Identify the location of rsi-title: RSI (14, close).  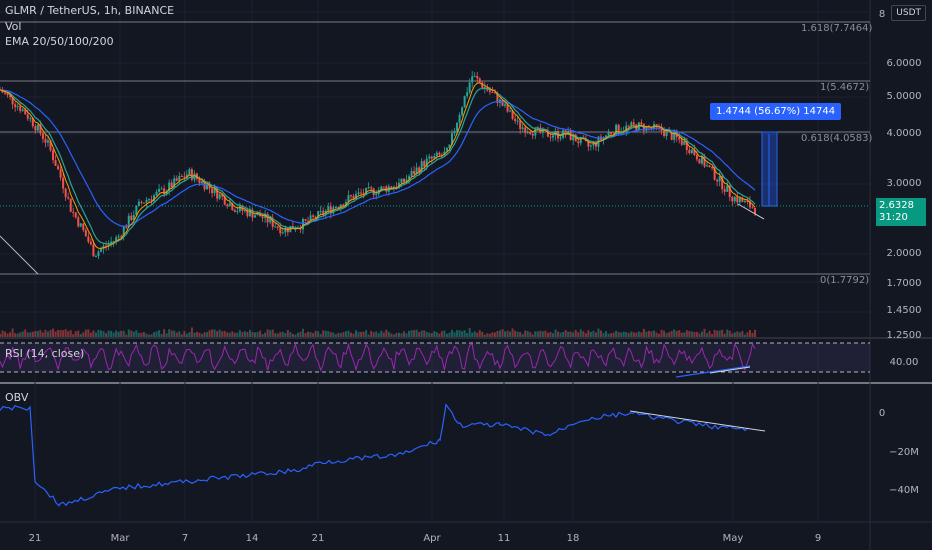
(45, 353).